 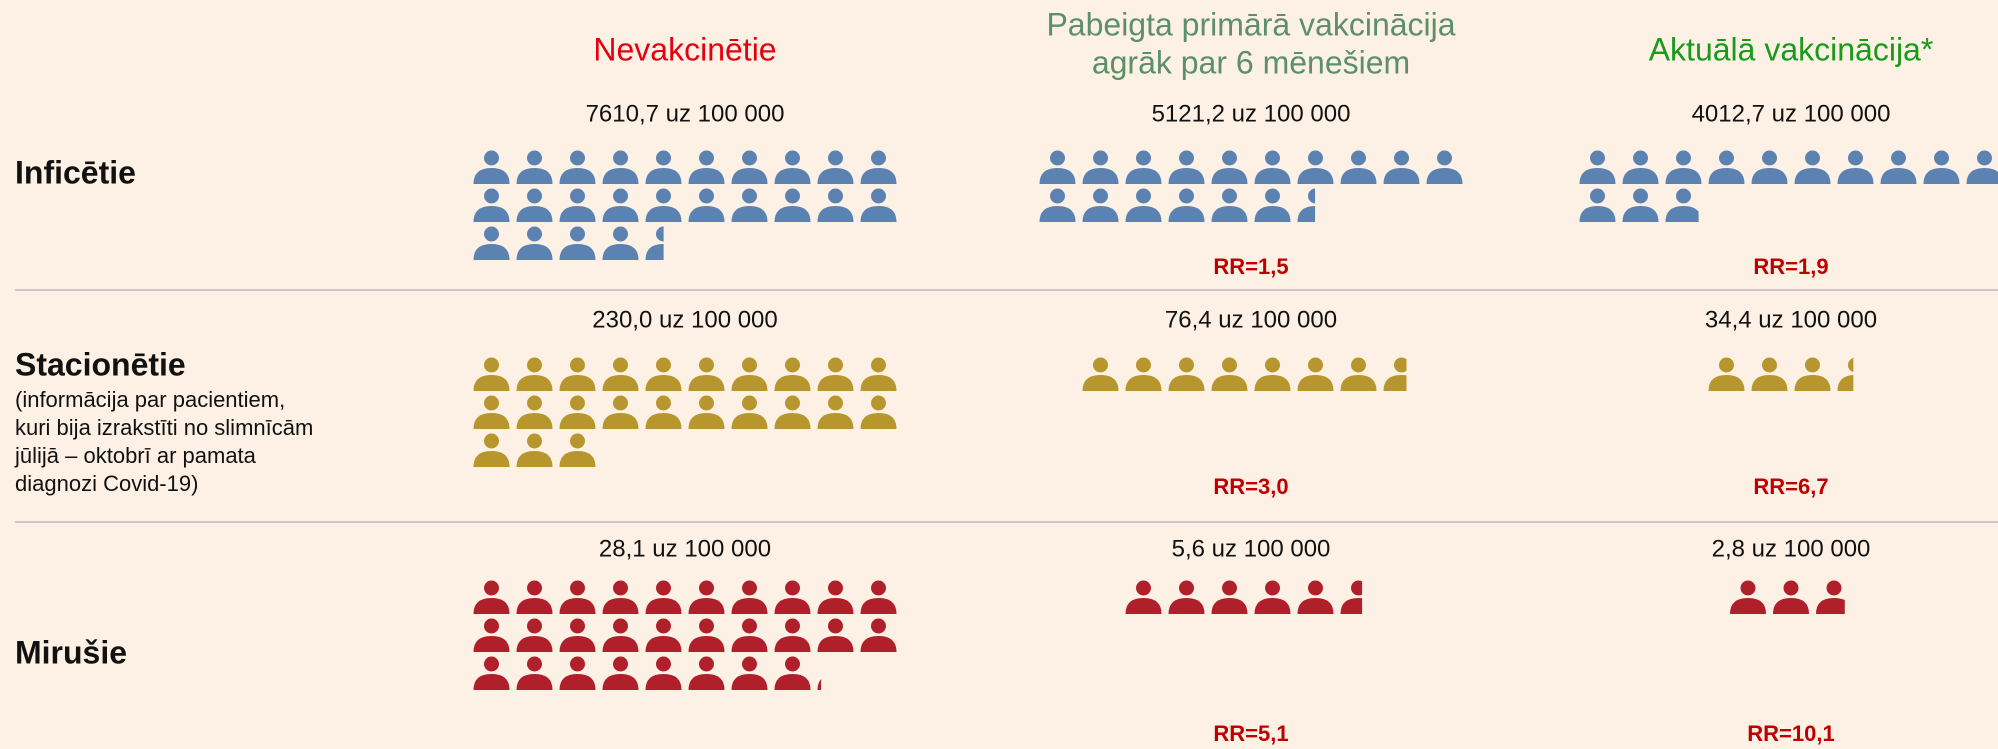 What do you see at coordinates (106, 483) in the screenshot?
I see `row-note: diagnozi Covid-19)` at bounding box center [106, 483].